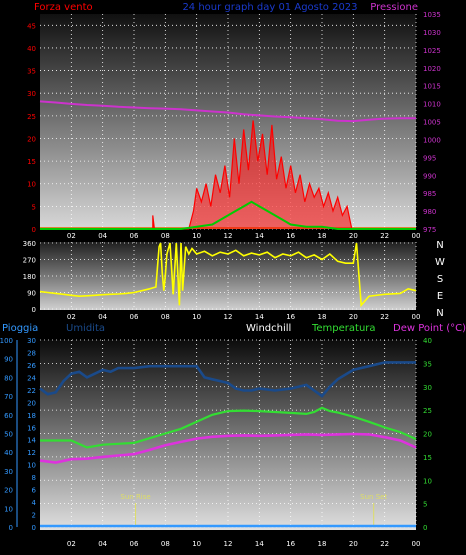  I want to click on wind-xtick-16: 16, so click(290, 236).